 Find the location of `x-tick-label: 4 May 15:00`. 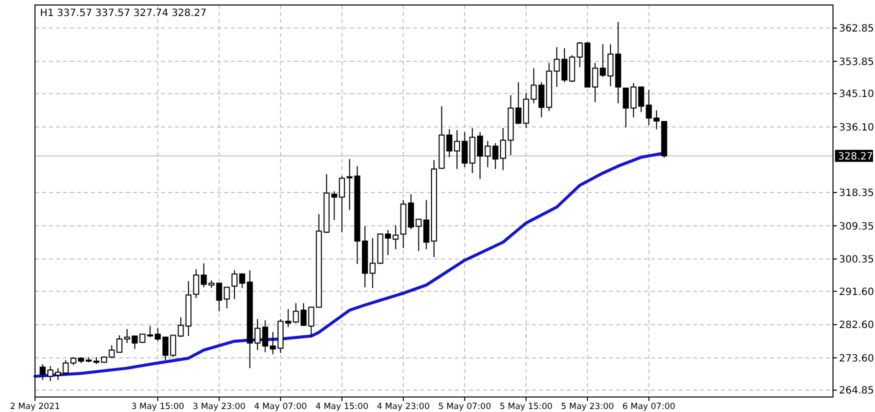

x-tick-label: 4 May 15:00 is located at coordinates (341, 407).